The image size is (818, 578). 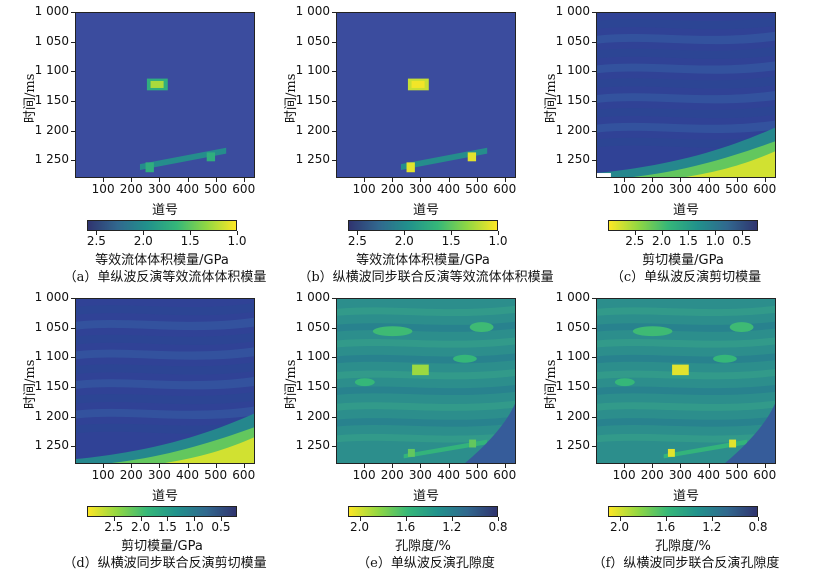 What do you see at coordinates (572, 159) in the screenshot?
I see `y-tick-label: 1 250` at bounding box center [572, 159].